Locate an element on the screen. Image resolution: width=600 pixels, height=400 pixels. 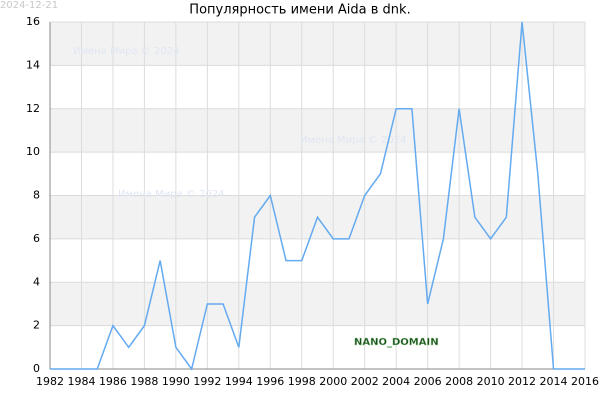
x-tick-label: 1982 is located at coordinates (50, 381).